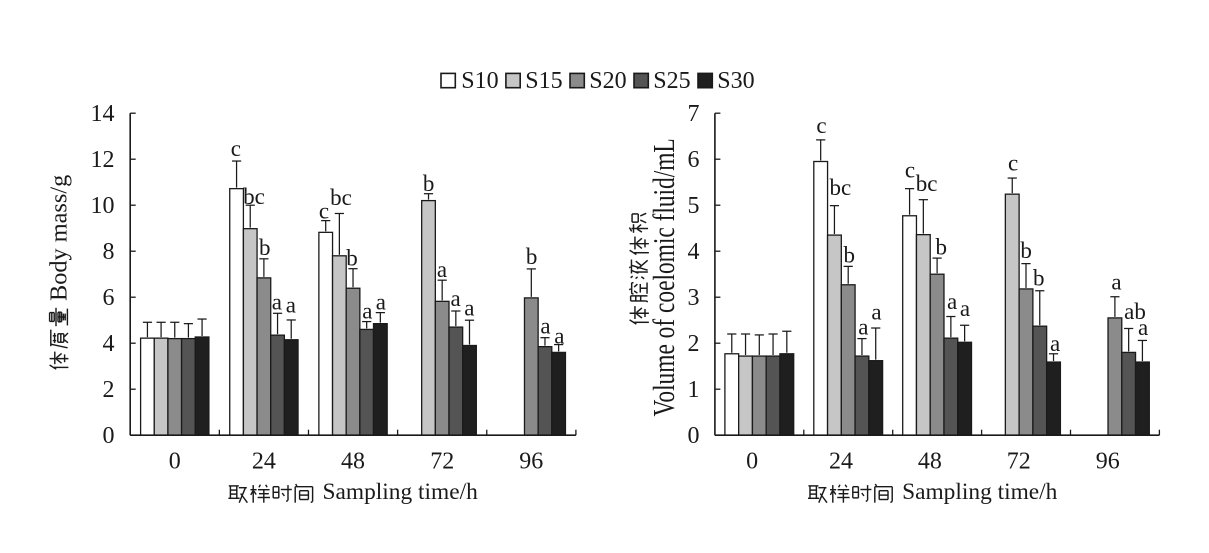  I want to click on svg-text: 1, so click(694, 390).